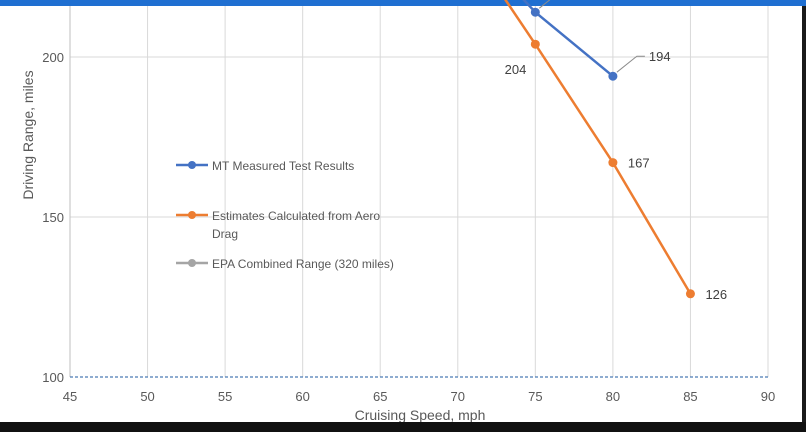 The image size is (806, 432). I want to click on x-tick-label: 45, so click(70, 396).